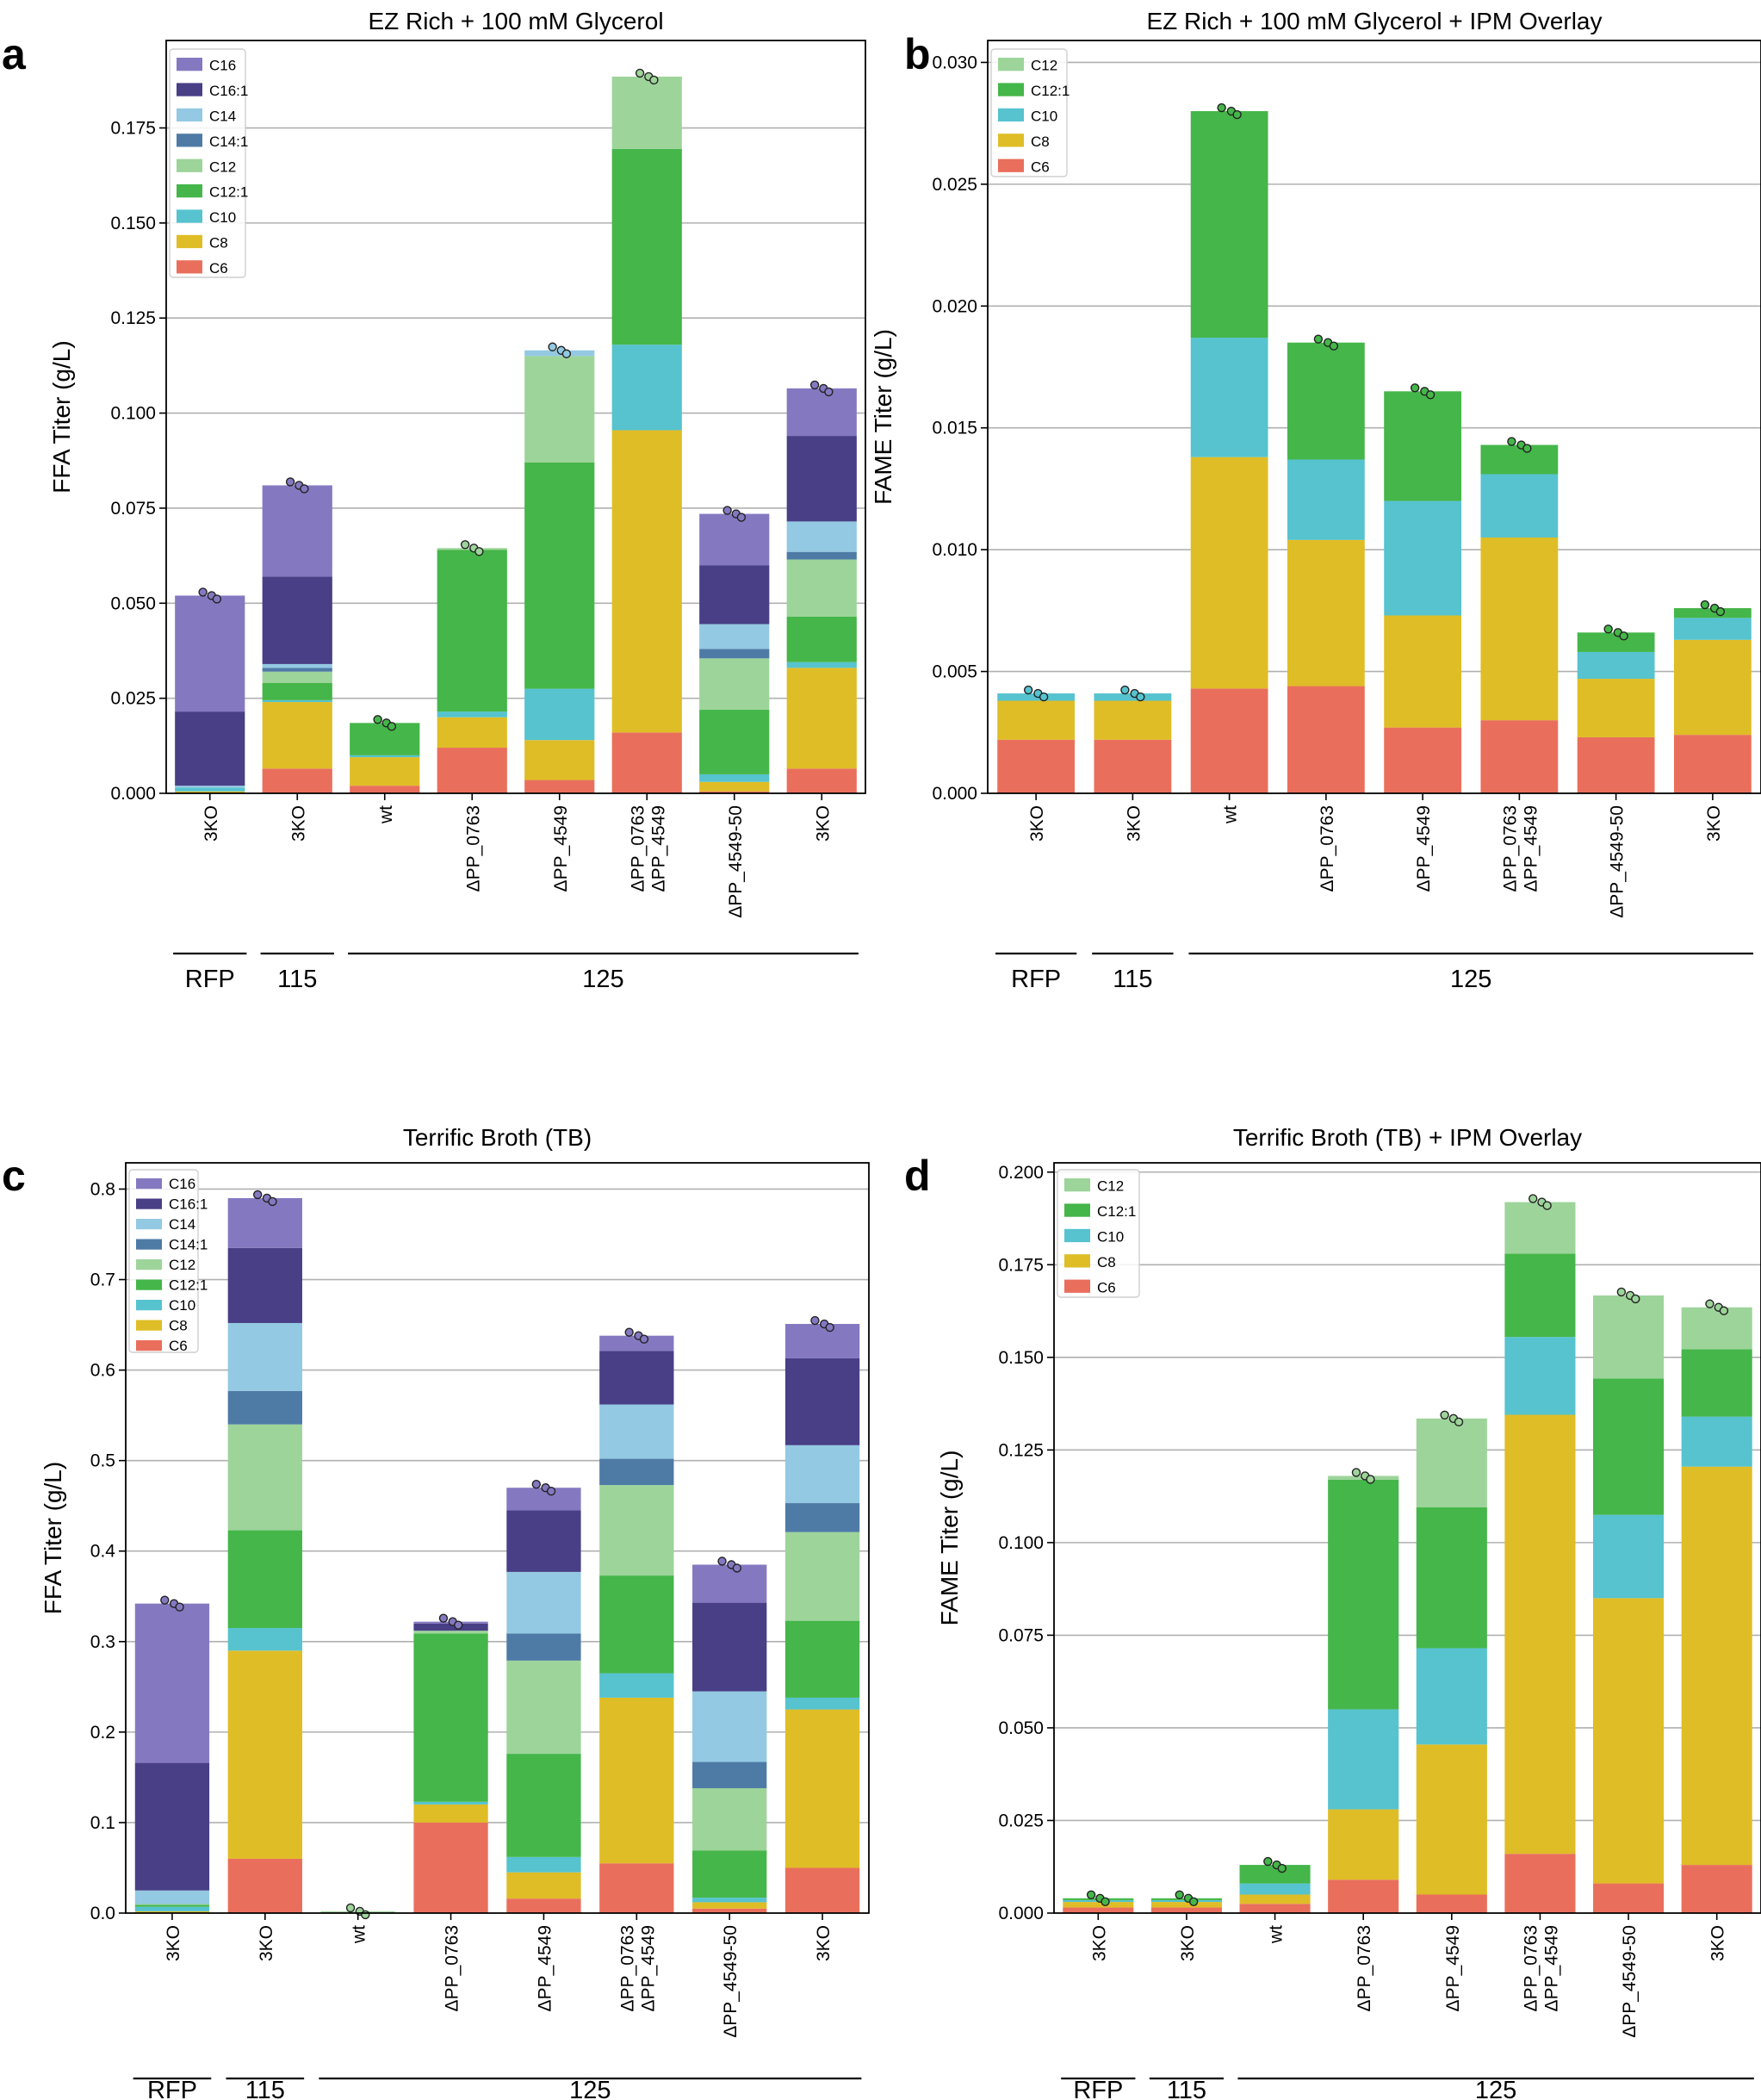  Describe the element at coordinates (1044, 117) in the screenshot. I see `legend-label: C10` at that location.